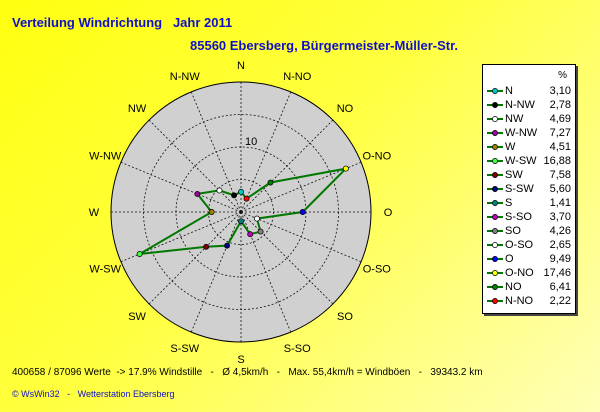 This screenshot has width=600, height=412. Describe the element at coordinates (241, 191) in the screenshot. I see `data-point-n` at that location.